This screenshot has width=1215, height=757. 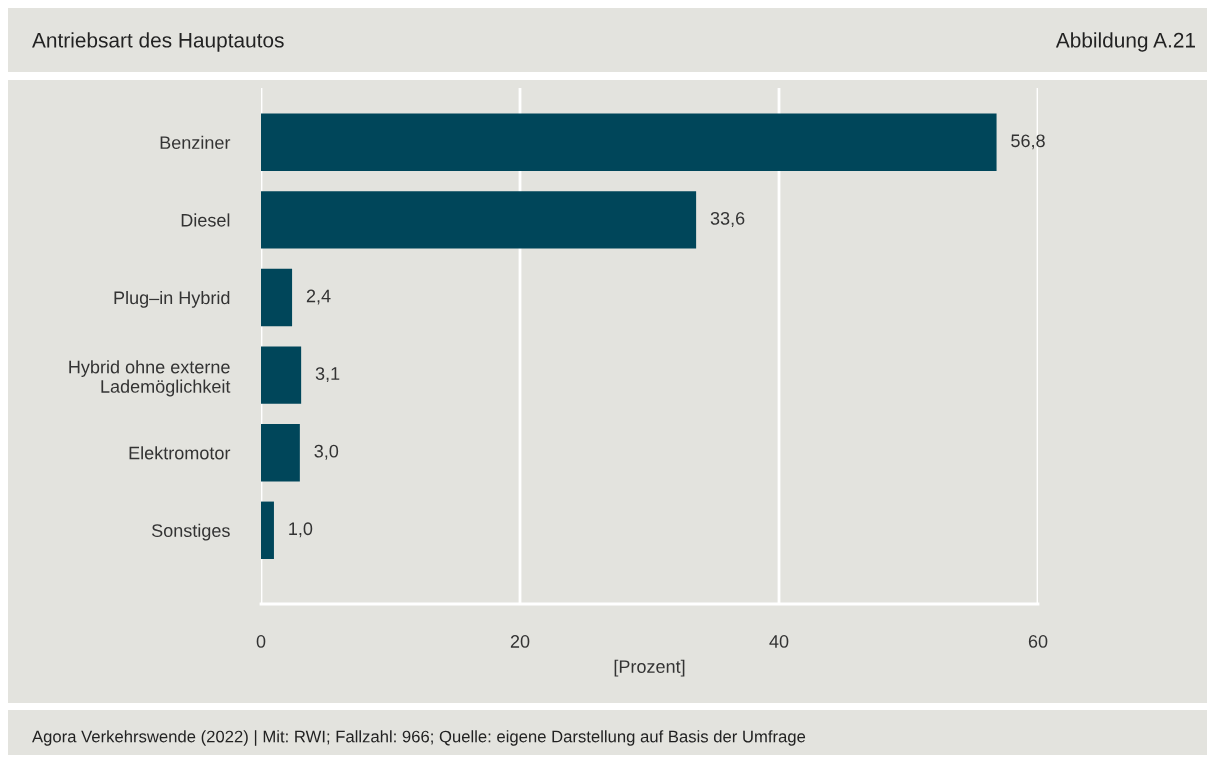 I want to click on y-tick-label: Diesel, so click(x=205, y=220).